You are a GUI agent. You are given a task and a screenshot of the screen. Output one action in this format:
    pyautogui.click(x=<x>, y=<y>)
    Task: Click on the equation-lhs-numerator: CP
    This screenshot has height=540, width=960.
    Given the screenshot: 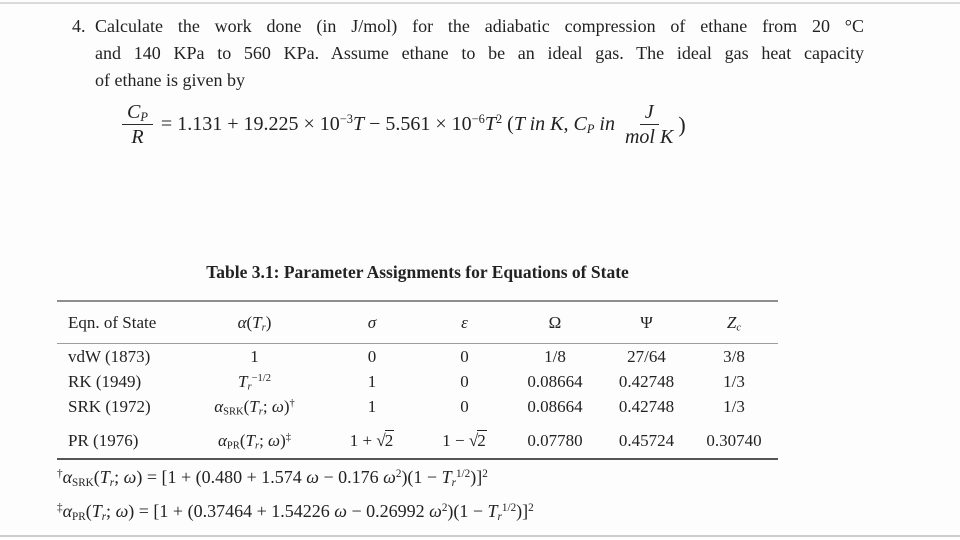 What is the action you would take?
    pyautogui.click(x=137, y=113)
    